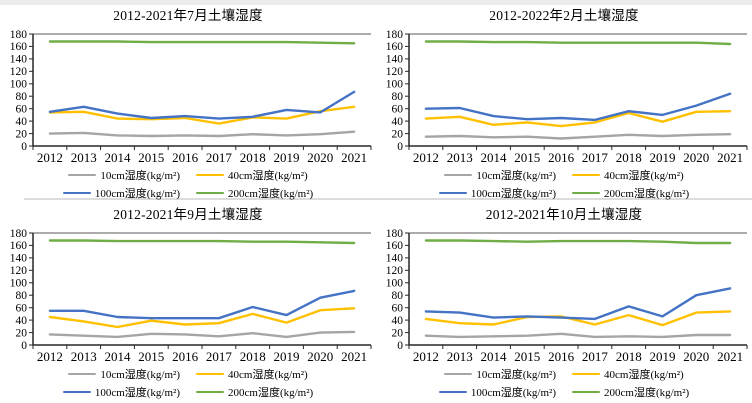  What do you see at coordinates (564, 214) in the screenshot?
I see `chart-title-october: 2012-2021年10月土壤湿度` at bounding box center [564, 214].